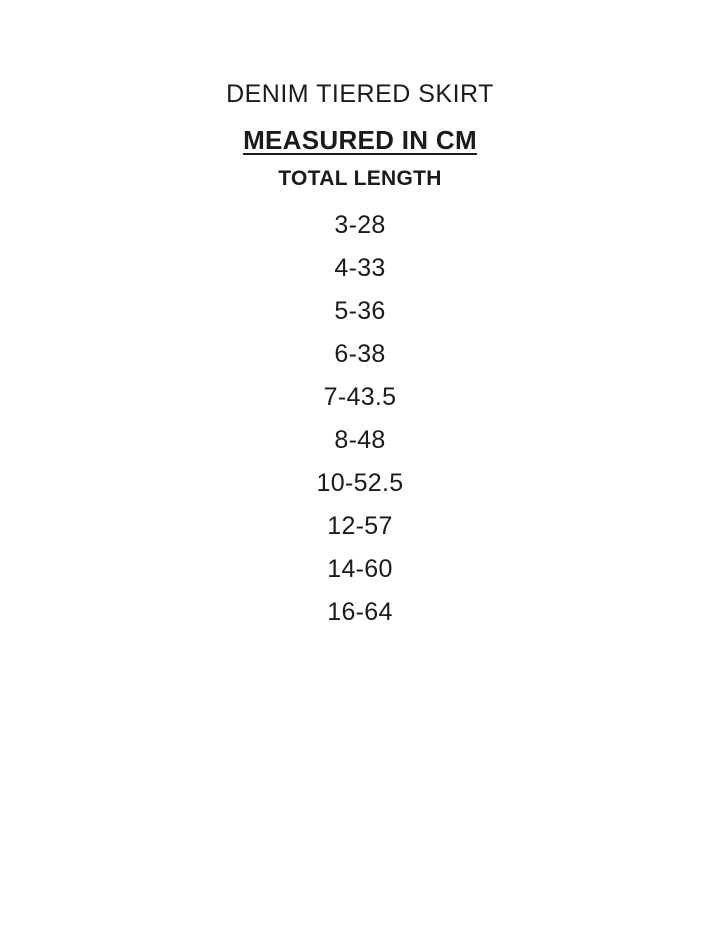  Describe the element at coordinates (360, 483) in the screenshot. I see `size-row: 10-52.5` at that location.